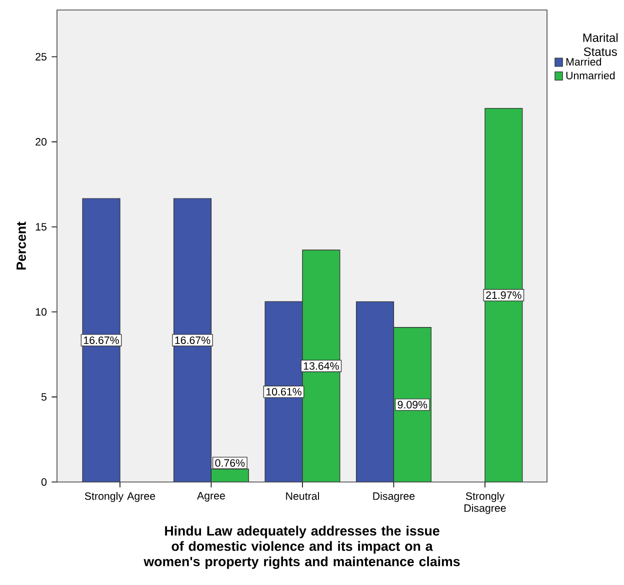  Describe the element at coordinates (302, 547) in the screenshot. I see `x-axis-title: Hindu Law adequately addresses the issue of domestic violence and its impact on a women's property rights and maintenance claims` at that location.